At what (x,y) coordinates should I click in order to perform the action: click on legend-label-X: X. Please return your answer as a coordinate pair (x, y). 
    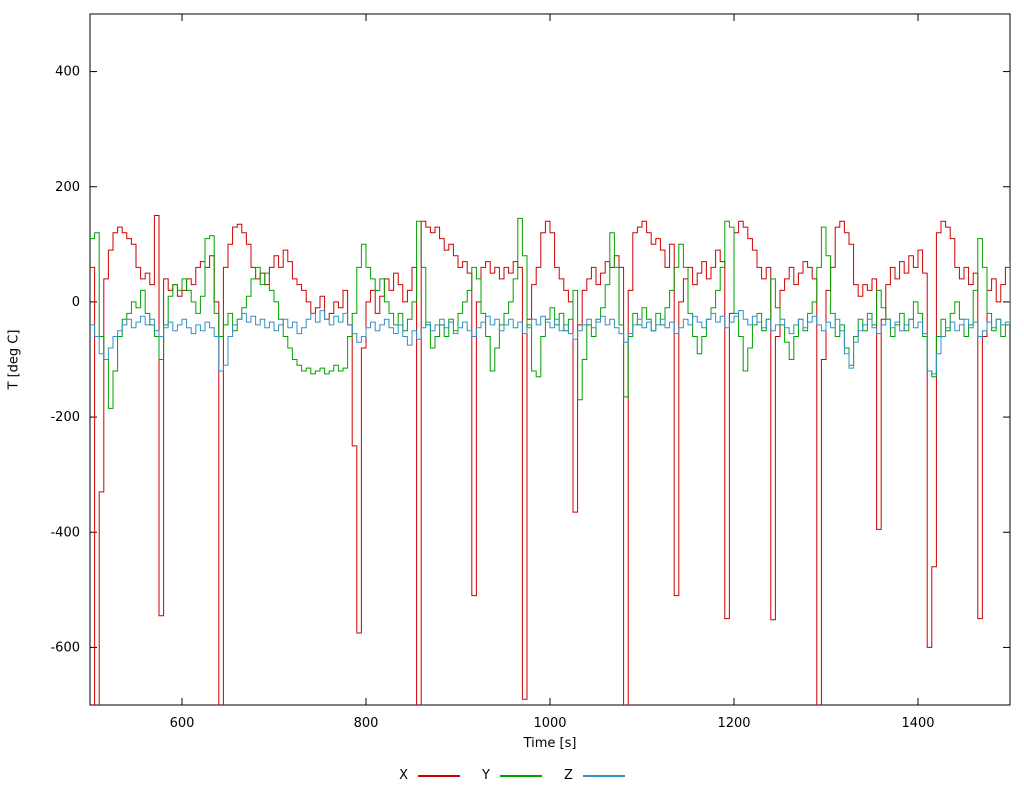
    Looking at the image, I should click on (404, 775).